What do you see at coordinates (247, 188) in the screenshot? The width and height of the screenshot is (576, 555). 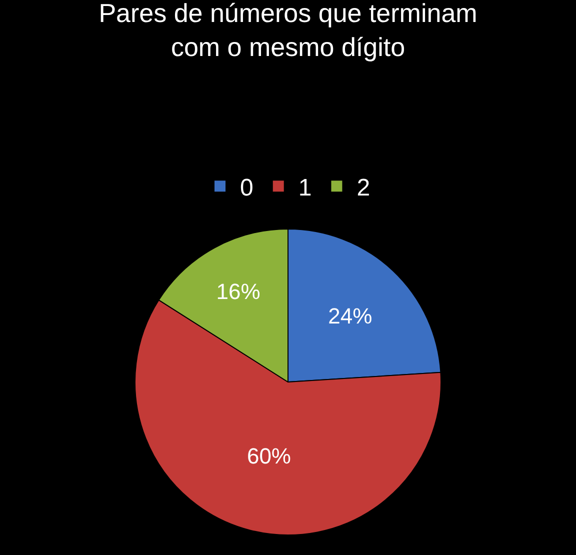 I see `legend-label: 0` at bounding box center [247, 188].